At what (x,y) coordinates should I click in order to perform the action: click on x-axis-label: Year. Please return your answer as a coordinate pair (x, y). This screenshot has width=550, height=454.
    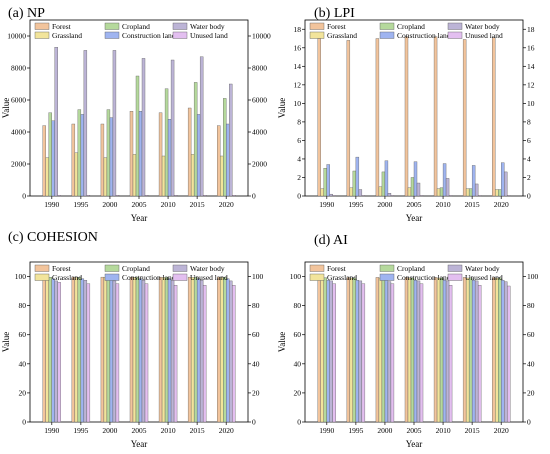
    Looking at the image, I should click on (414, 444).